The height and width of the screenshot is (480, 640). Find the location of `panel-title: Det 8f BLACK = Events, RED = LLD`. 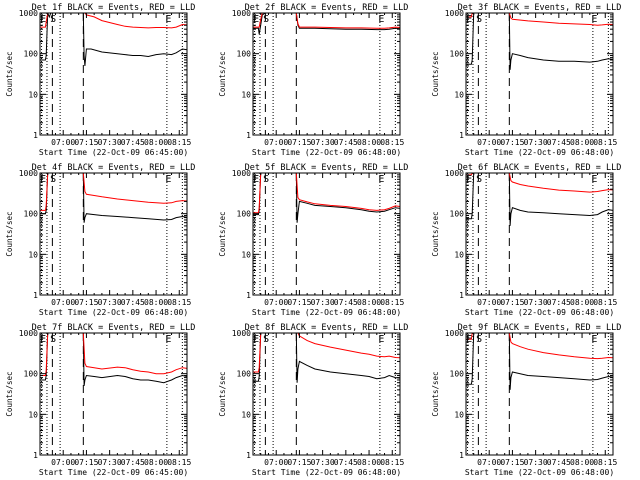

panel-title: Det 8f BLACK = Events, RED = LLD is located at coordinates (327, 328).